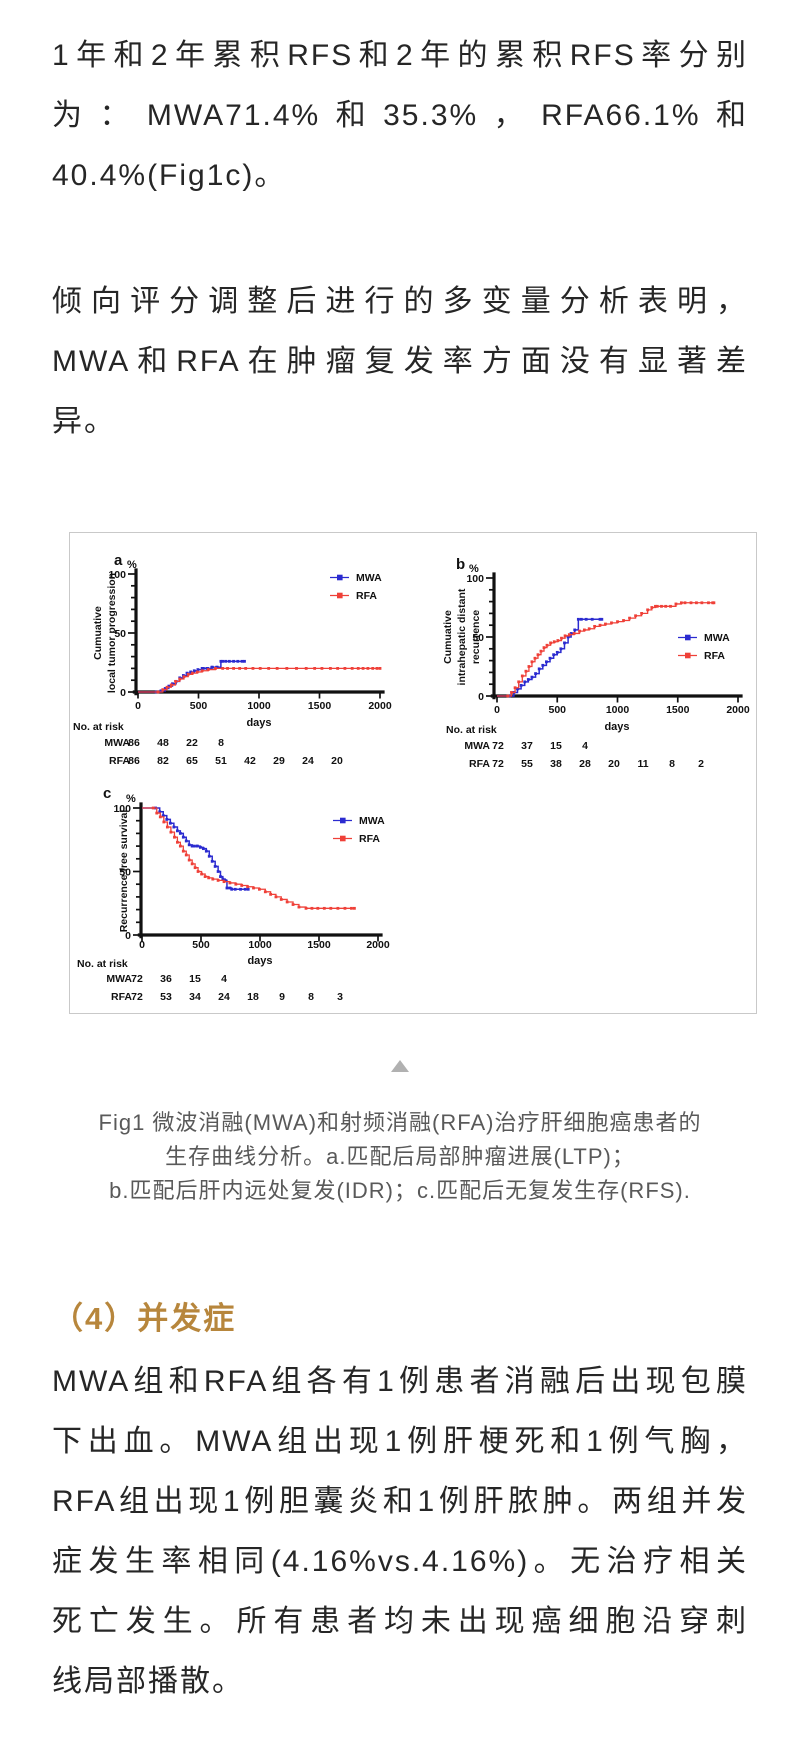 Image resolution: width=800 pixels, height=1759 pixels. What do you see at coordinates (221, 761) in the screenshot?
I see `svg-text: 51` at bounding box center [221, 761].